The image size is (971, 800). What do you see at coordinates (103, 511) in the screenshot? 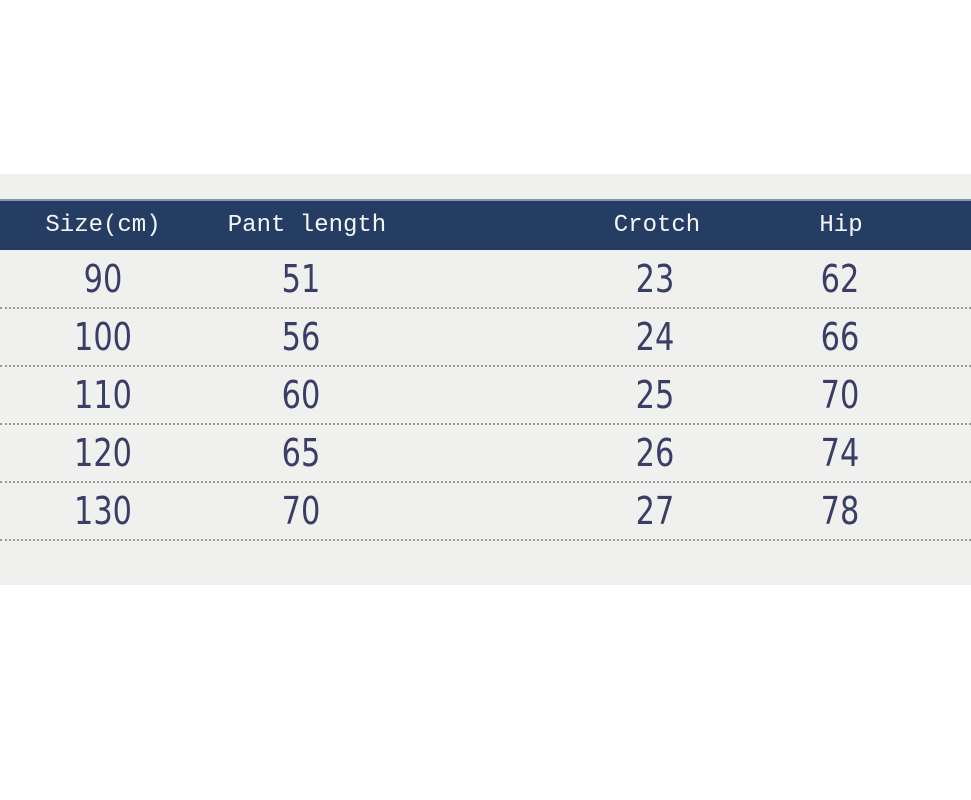
I see `cell-size: 130` at bounding box center [103, 511].